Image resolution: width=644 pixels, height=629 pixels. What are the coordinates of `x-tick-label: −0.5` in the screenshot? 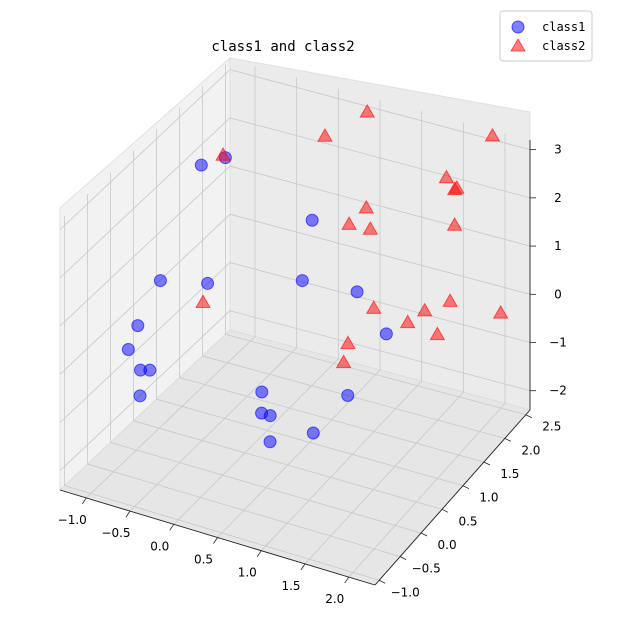 It's located at (115, 533).